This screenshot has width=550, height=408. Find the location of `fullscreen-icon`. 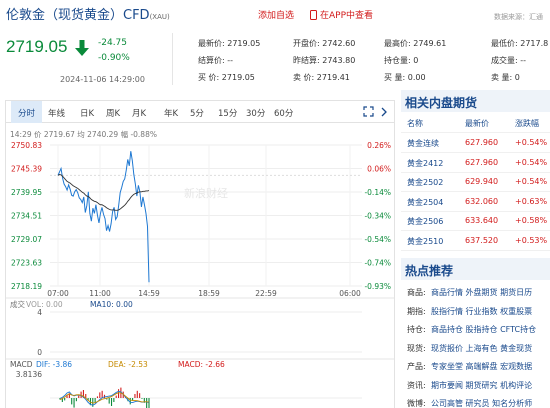

fullscreen-icon is located at coordinates (368, 111).